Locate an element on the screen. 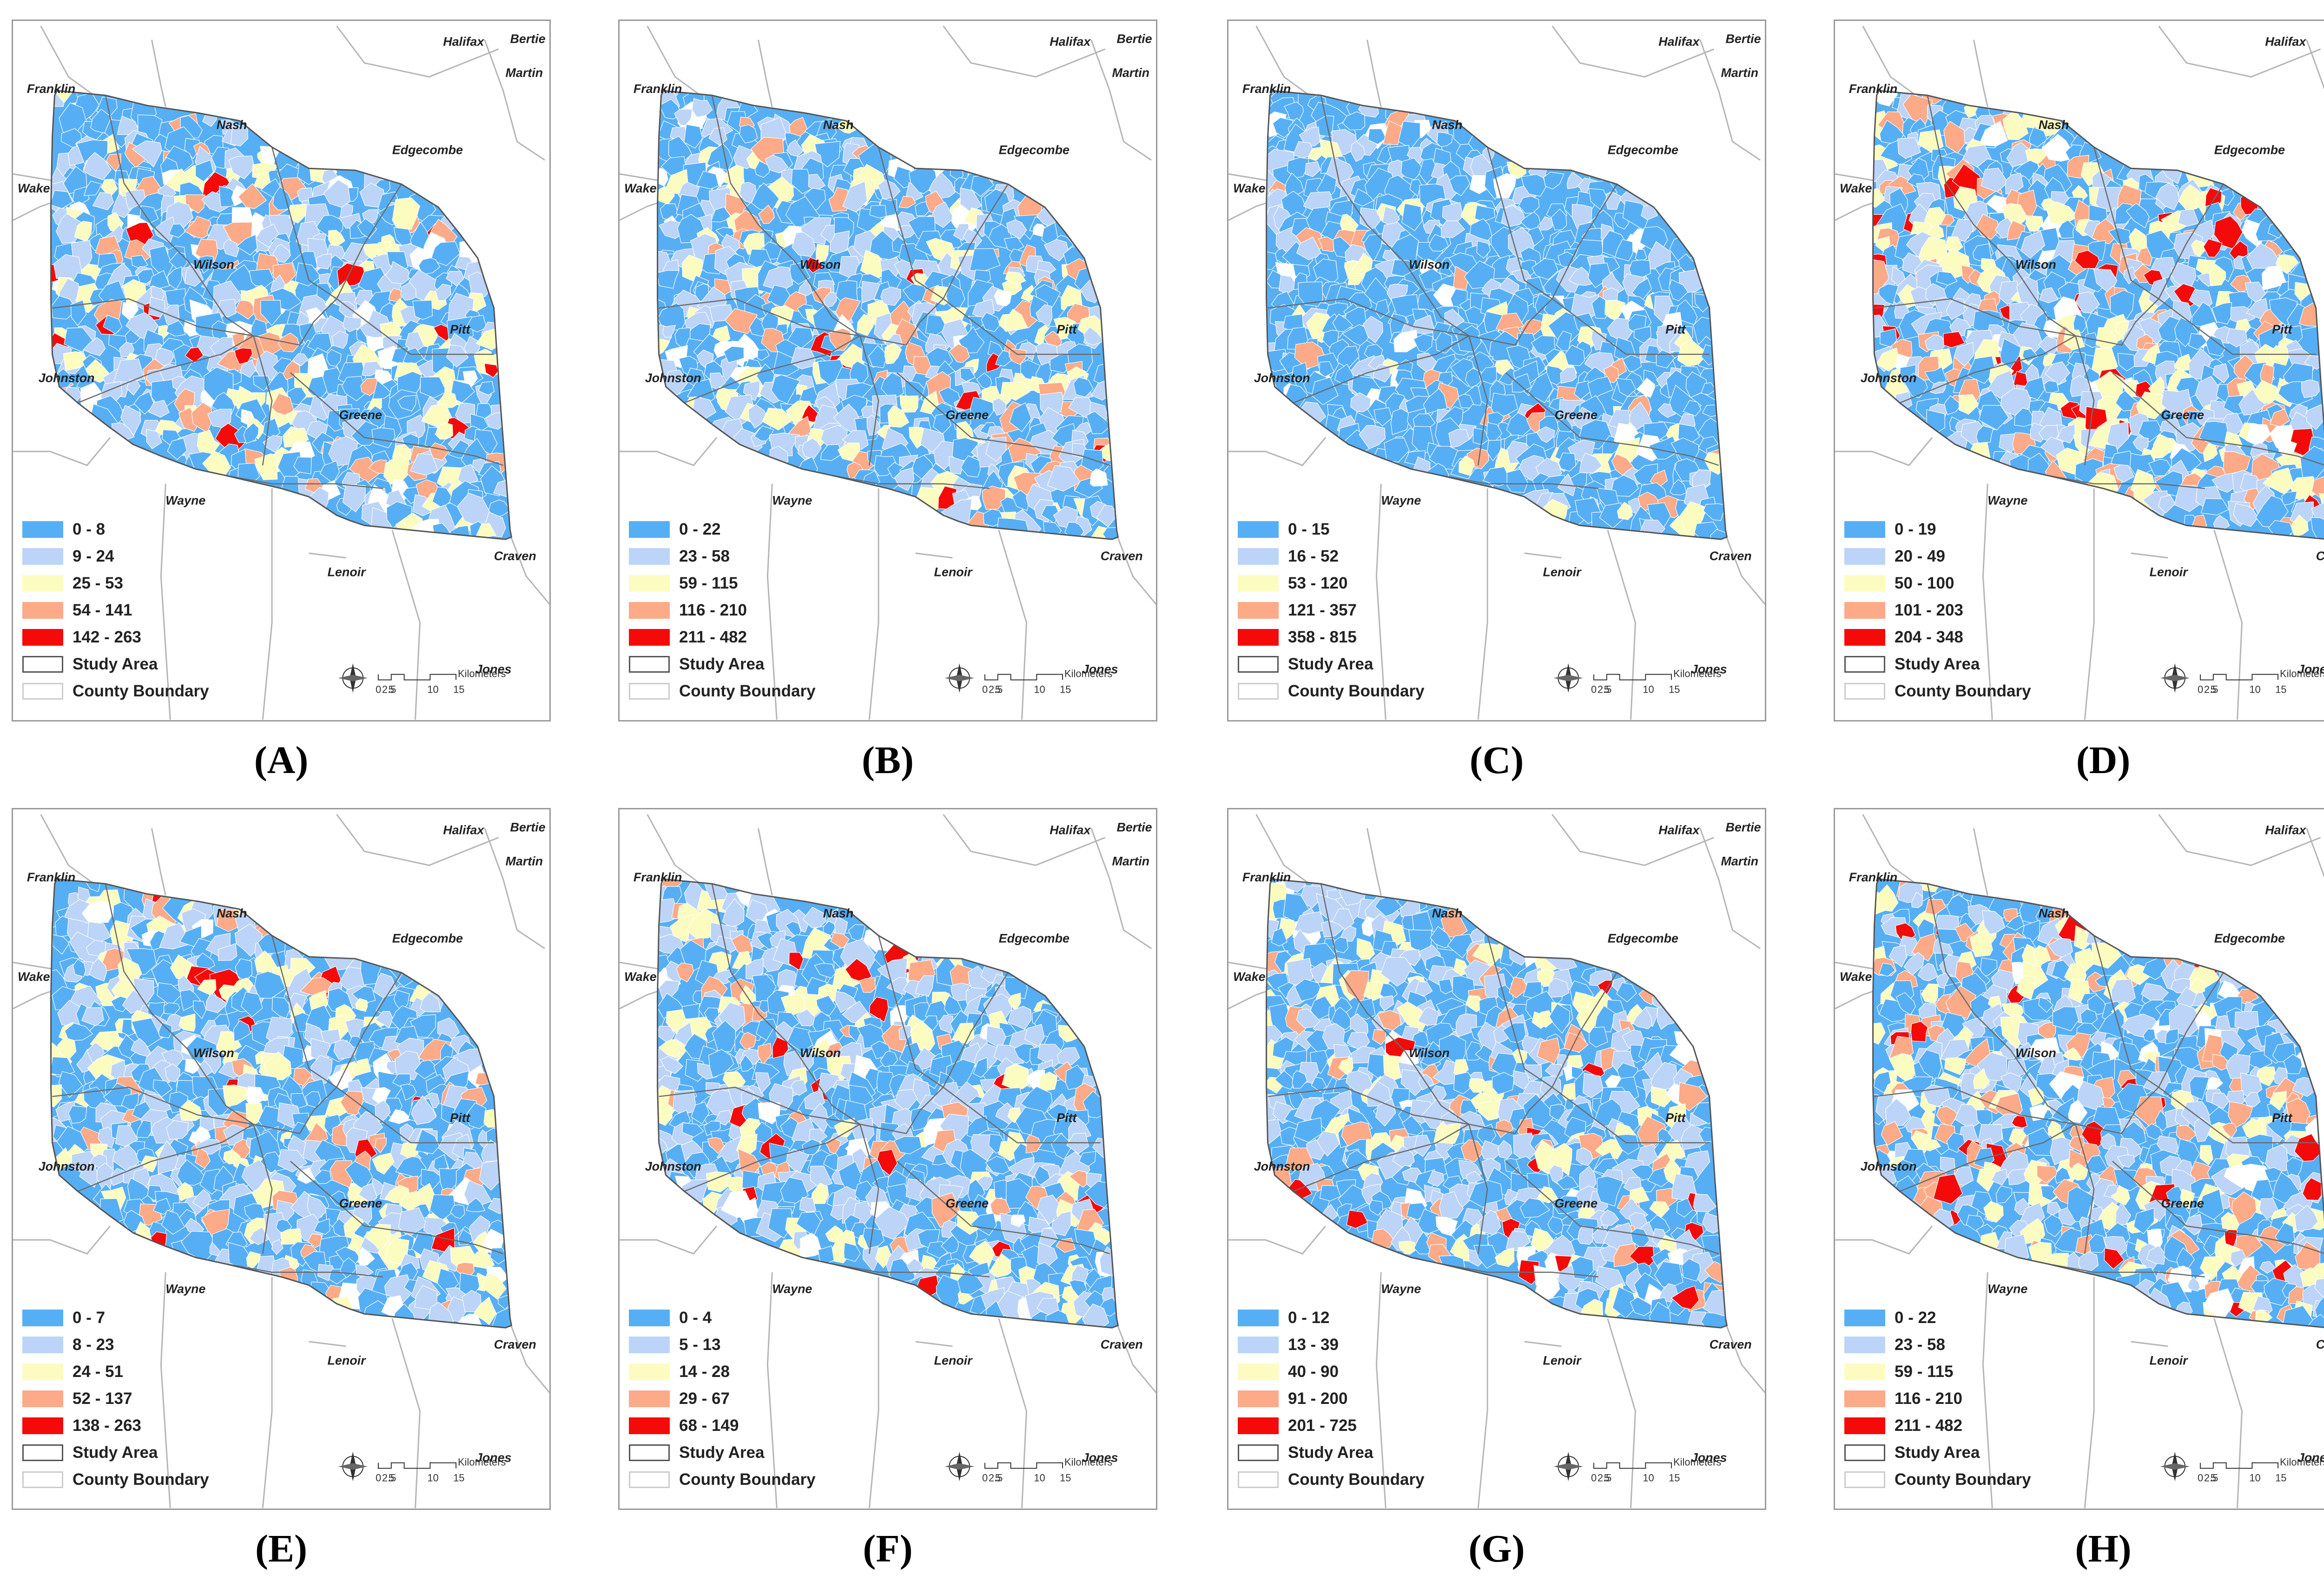 Image resolution: width=2324 pixels, height=1595 pixels. study-area-outline is located at coordinates (888, 315).